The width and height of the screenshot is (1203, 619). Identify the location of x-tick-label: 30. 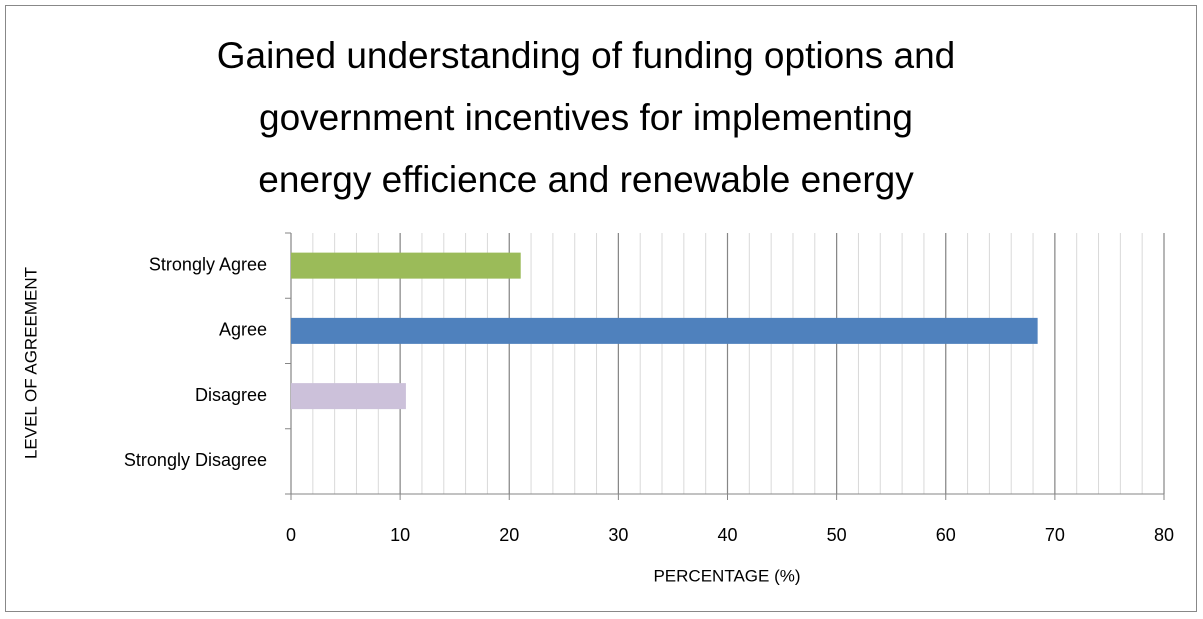
(618, 535).